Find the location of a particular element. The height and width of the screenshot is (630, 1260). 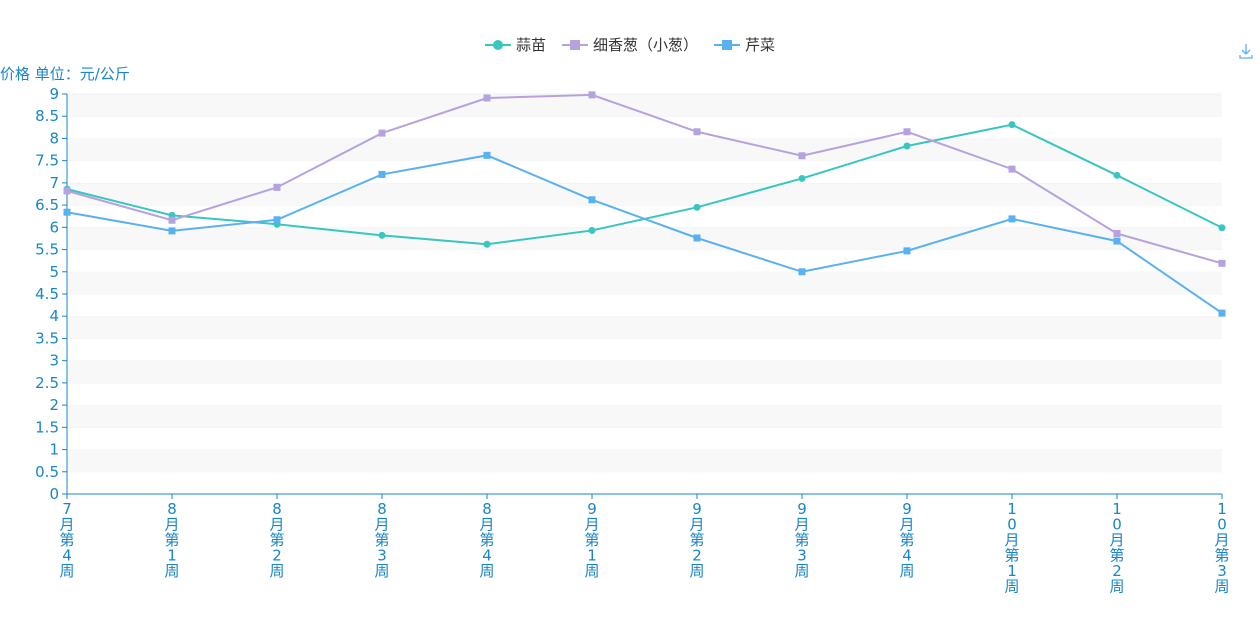

y-tick-label: 0 is located at coordinates (54, 494).